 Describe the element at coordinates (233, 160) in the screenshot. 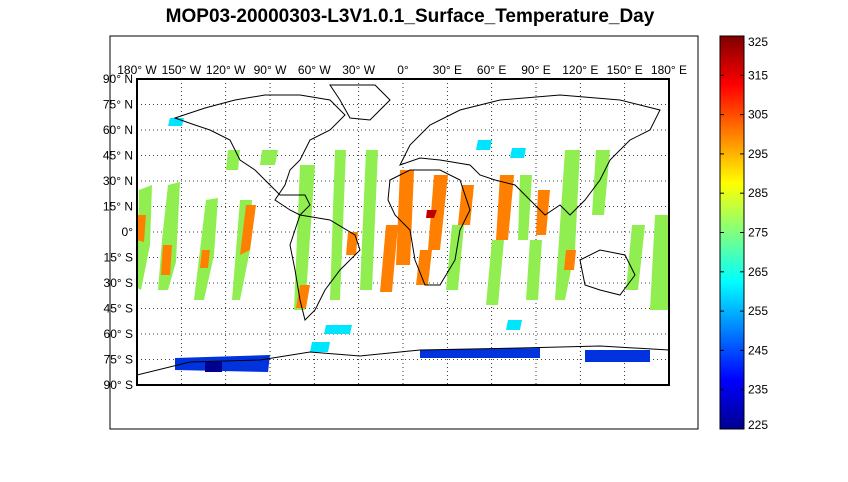

I see `swath-npacific` at that location.